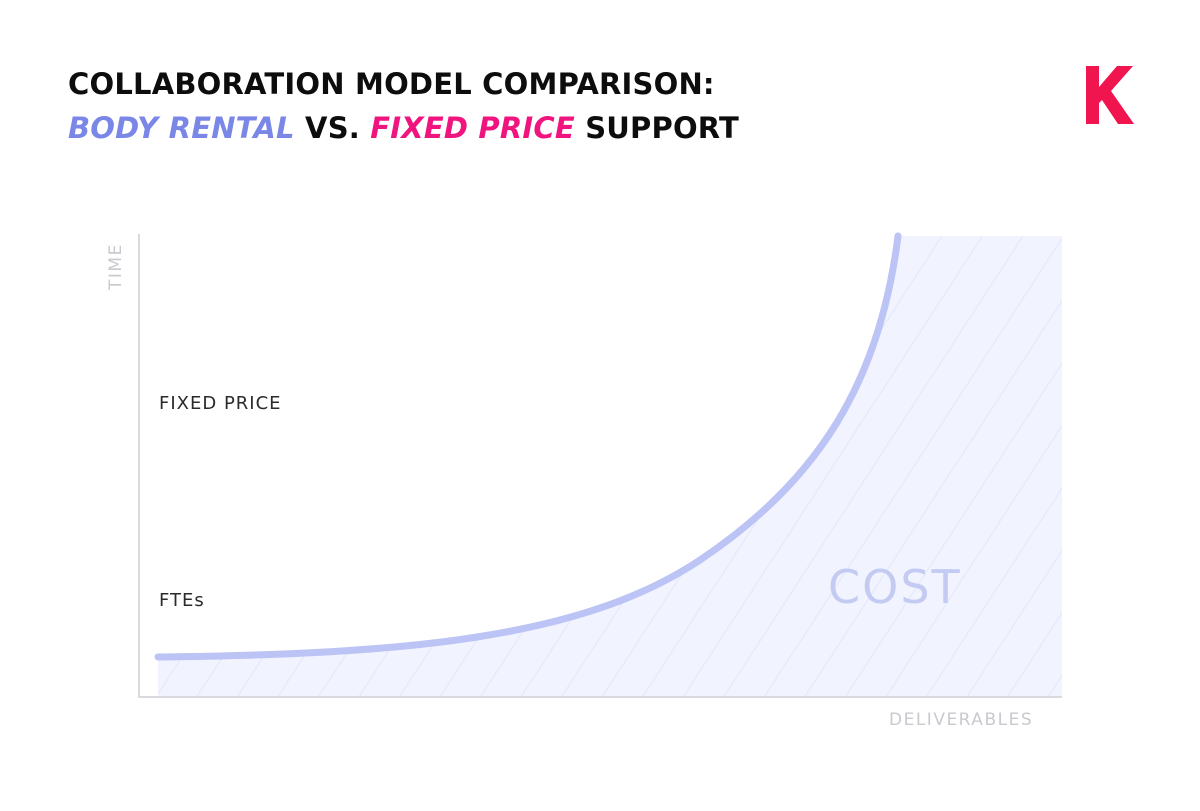 The width and height of the screenshot is (1200, 811). Describe the element at coordinates (1110, 95) in the screenshot. I see `brand-logo: K` at that location.